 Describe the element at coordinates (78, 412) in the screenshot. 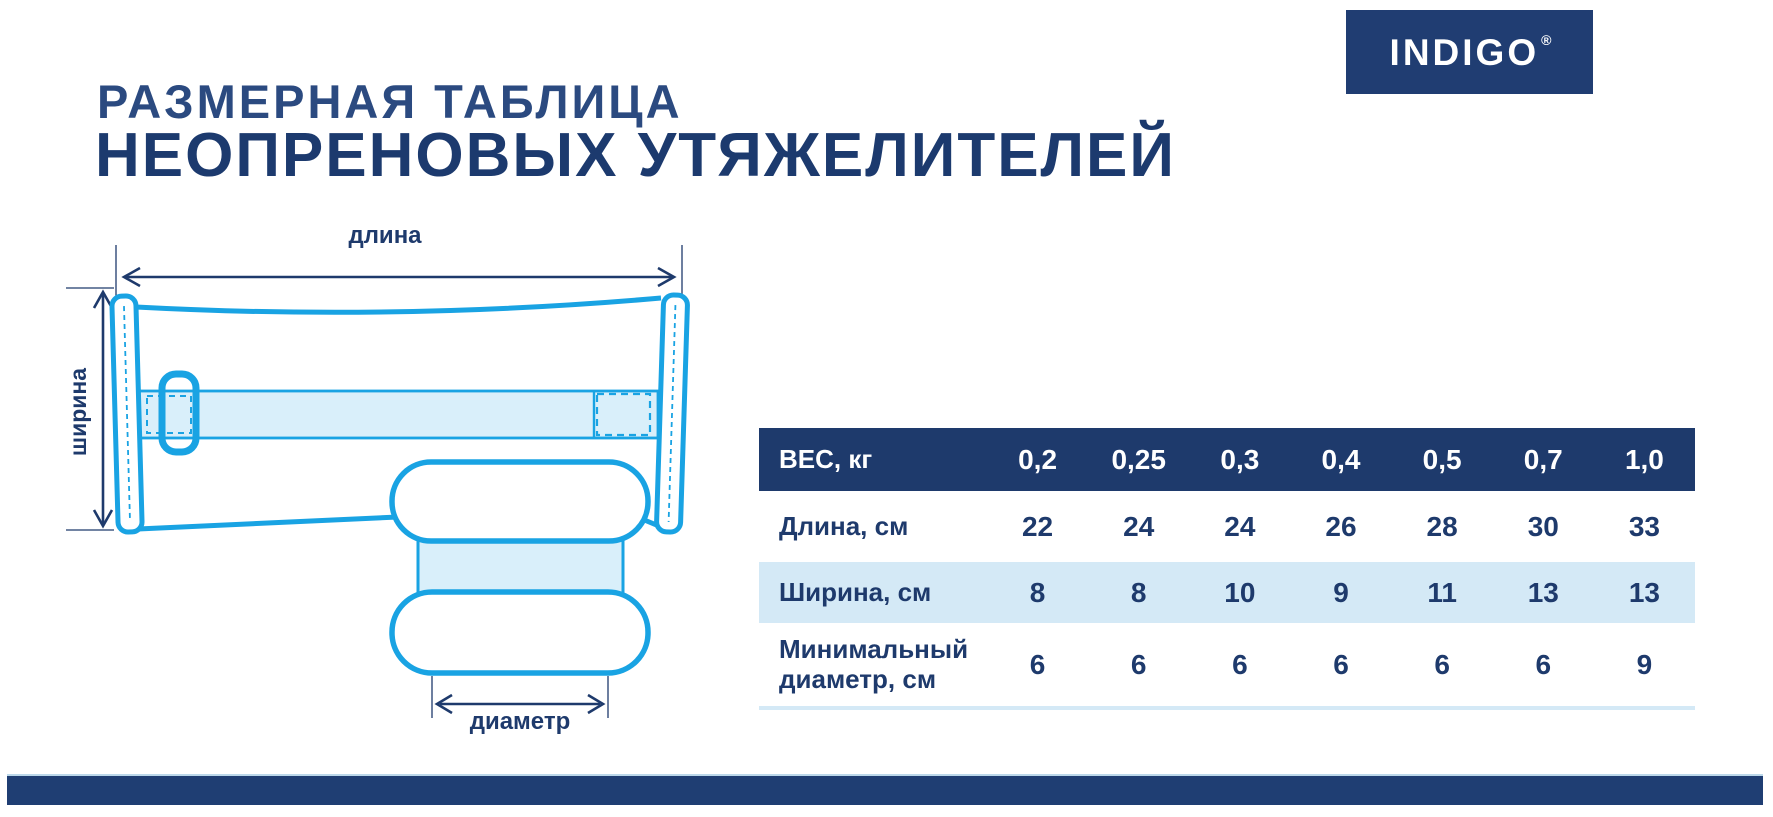

I see `width-label: ширина` at that location.